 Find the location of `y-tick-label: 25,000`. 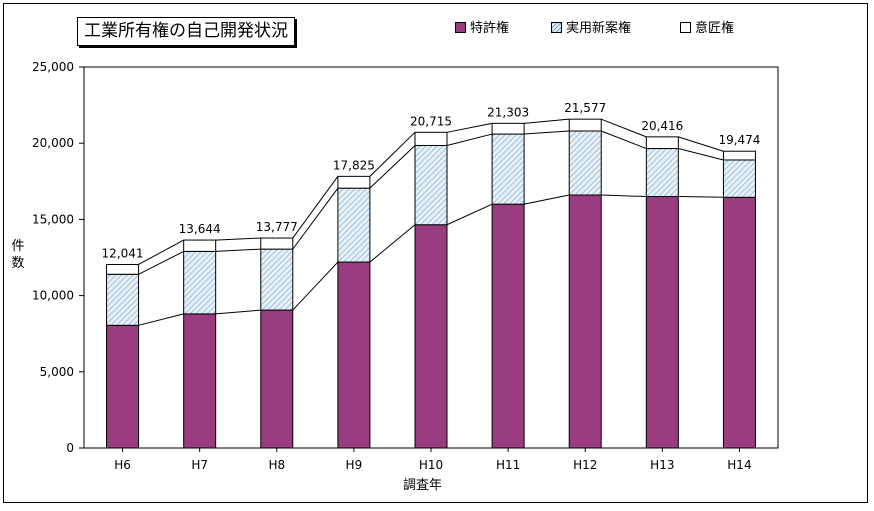

y-tick-label: 25,000 is located at coordinates (53, 67).